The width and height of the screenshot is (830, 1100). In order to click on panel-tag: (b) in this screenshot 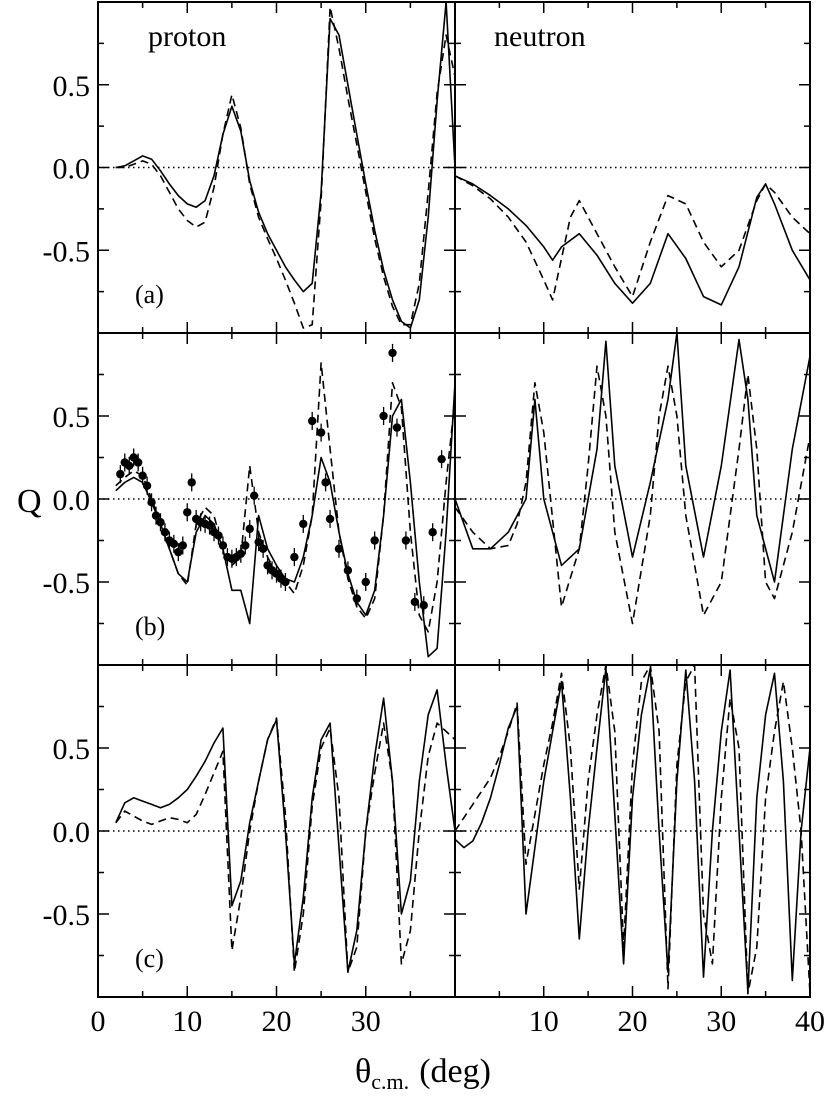, I will do `click(150, 626)`.